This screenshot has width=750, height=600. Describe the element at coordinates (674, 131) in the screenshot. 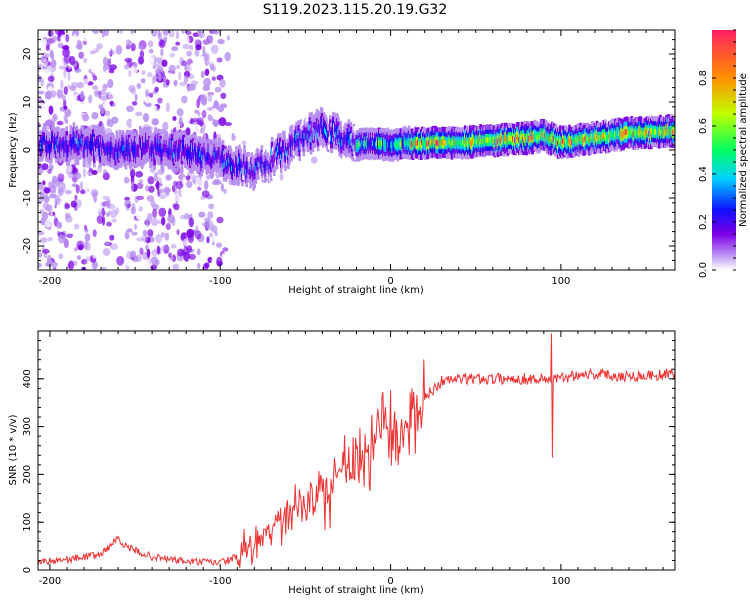

I see `heatmap-ridge-cell` at that location.